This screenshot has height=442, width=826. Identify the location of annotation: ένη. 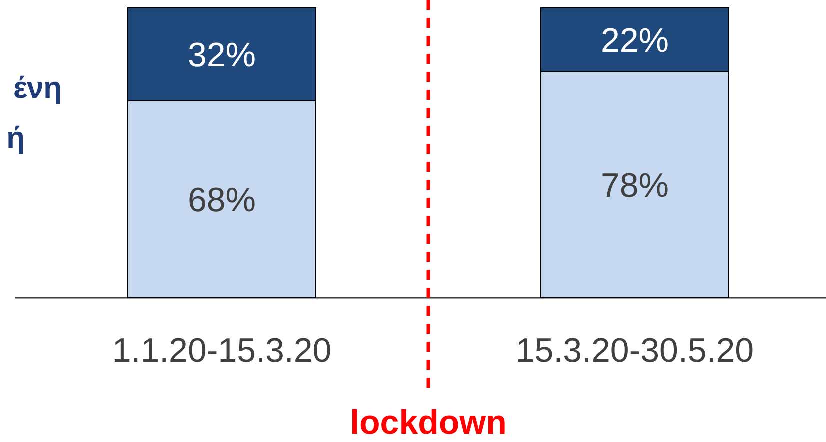
(37, 88).